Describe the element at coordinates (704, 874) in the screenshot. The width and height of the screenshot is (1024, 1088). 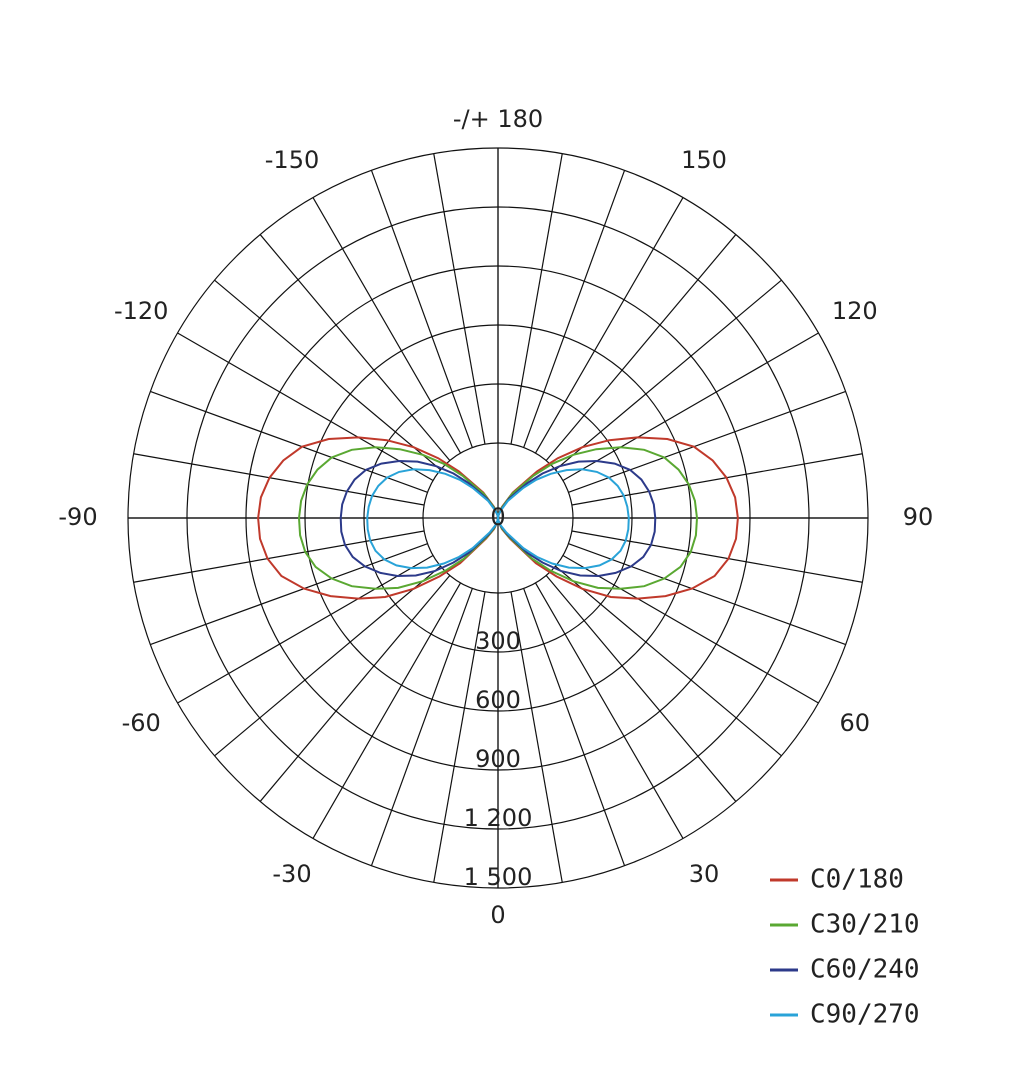
I see `angle-label: 30` at that location.